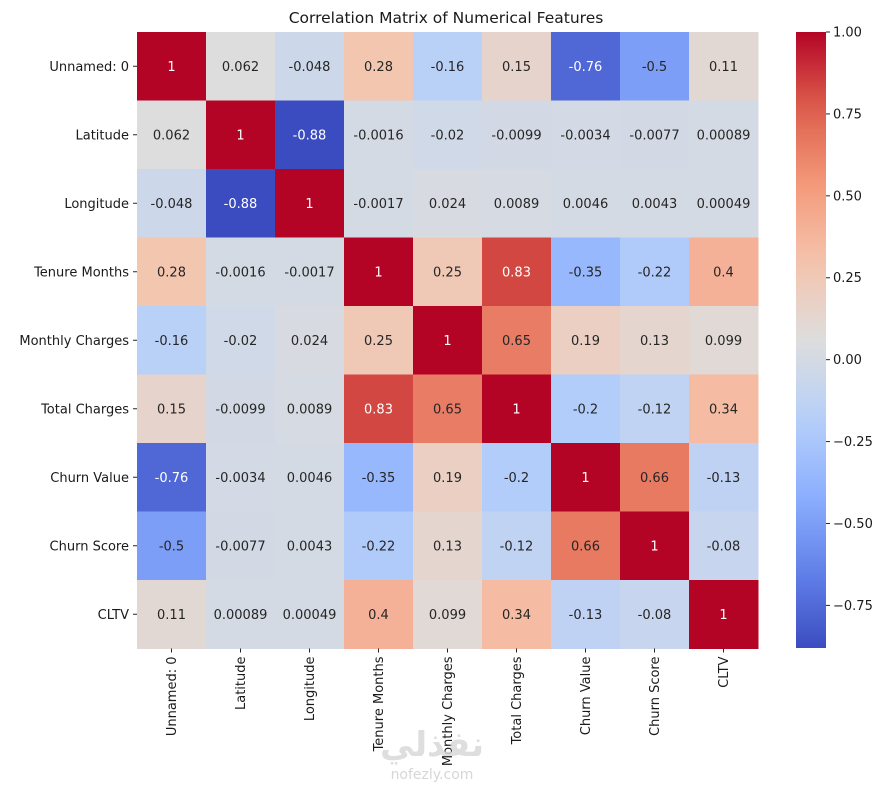  I want to click on colorbar-tick-label: 0.50, so click(847, 196).